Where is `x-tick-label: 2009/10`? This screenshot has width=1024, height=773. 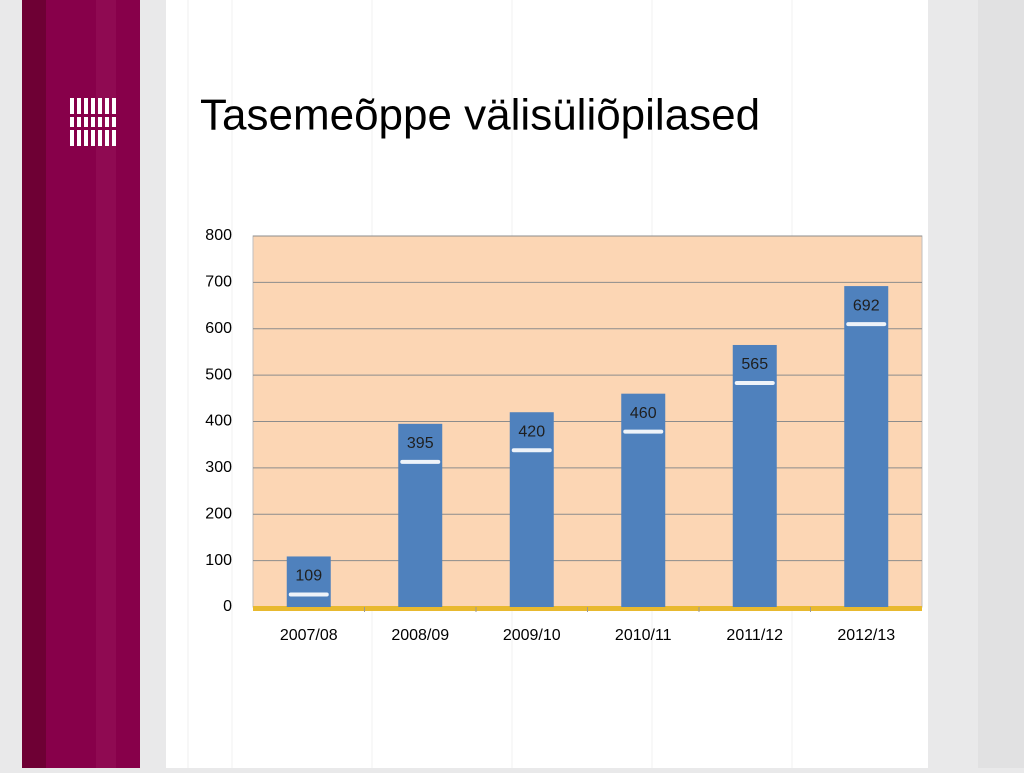 x-tick-label: 2009/10 is located at coordinates (532, 635).